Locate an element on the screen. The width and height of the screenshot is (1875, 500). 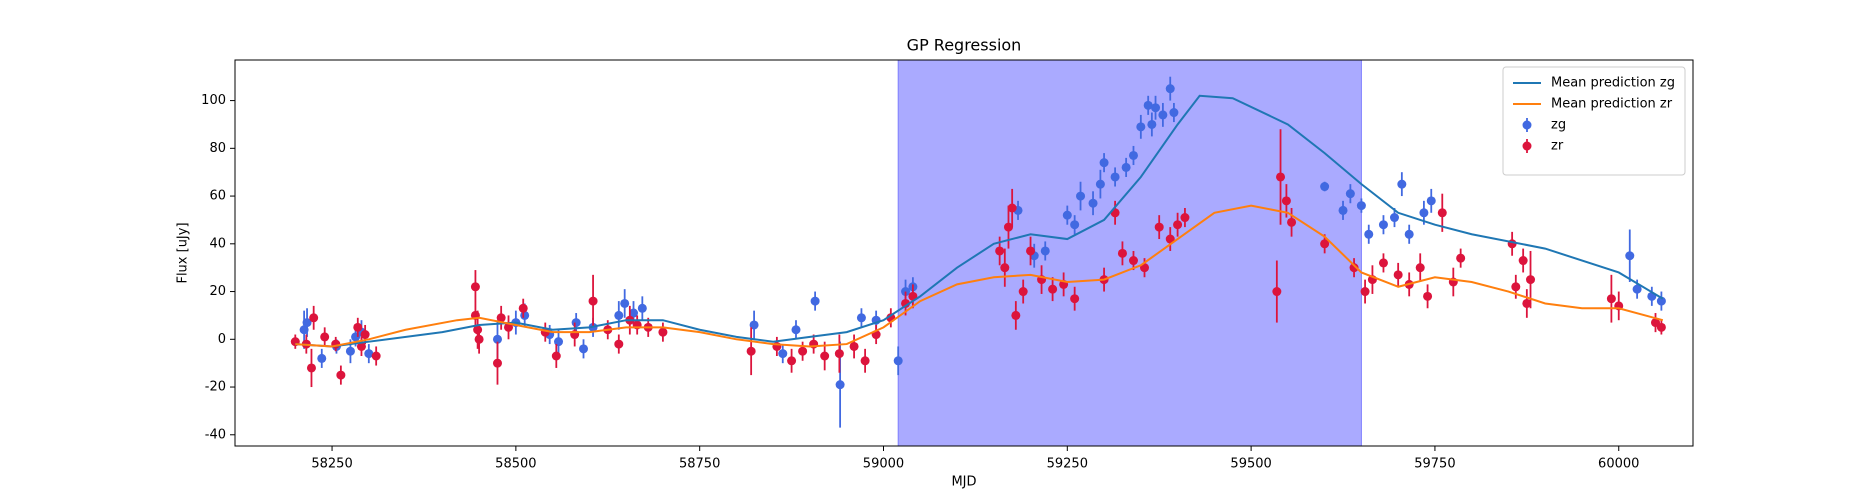
legend-label: Mean prediction zr is located at coordinates (1612, 104).